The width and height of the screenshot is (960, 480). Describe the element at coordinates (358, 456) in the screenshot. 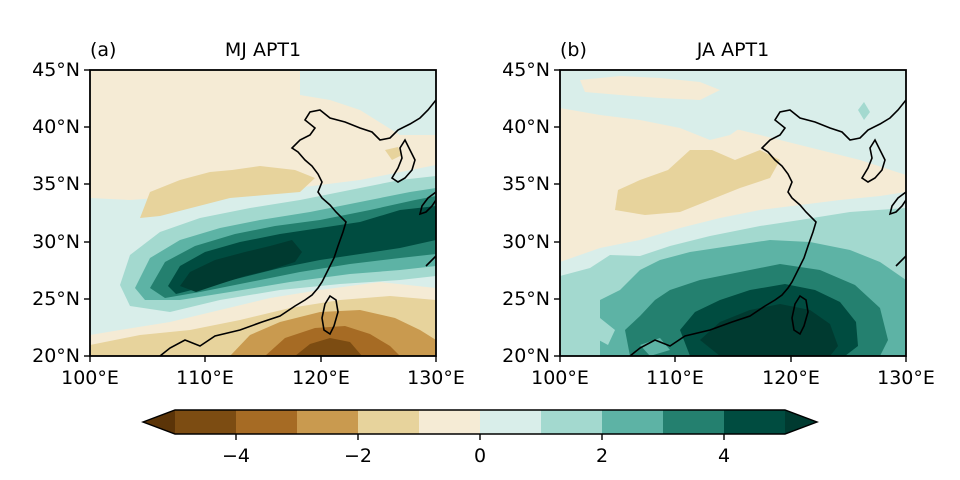

I see `colorbar-tick-label: −2` at that location.